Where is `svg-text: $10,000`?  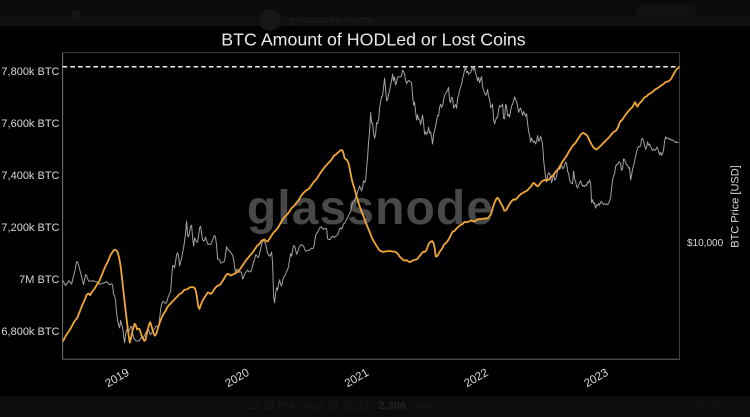 svg-text: $10,000 is located at coordinates (705, 243).